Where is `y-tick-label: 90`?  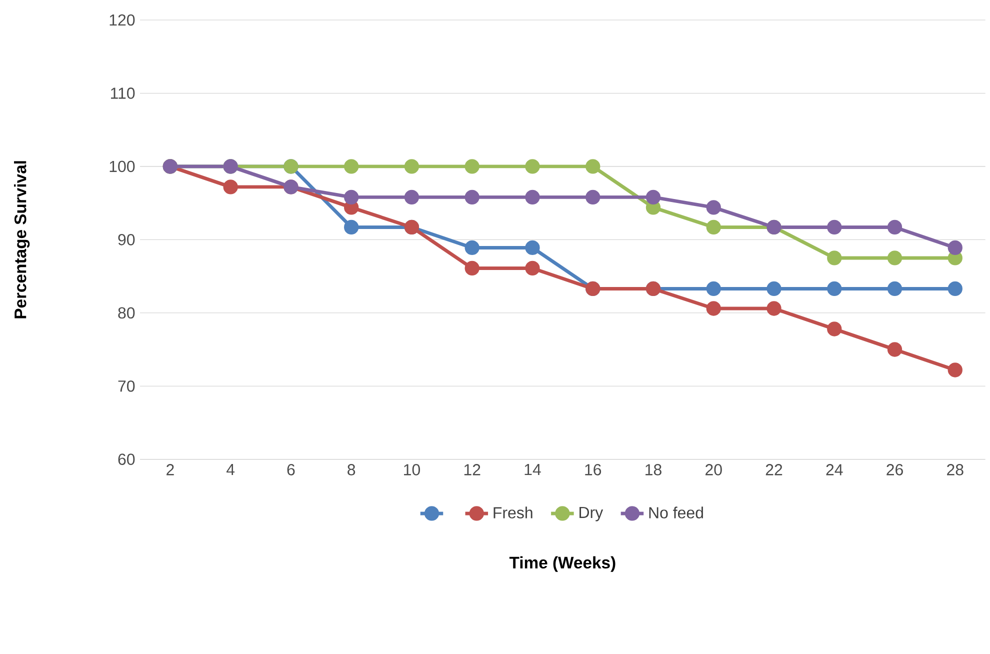 y-tick-label: 90 is located at coordinates (126, 240).